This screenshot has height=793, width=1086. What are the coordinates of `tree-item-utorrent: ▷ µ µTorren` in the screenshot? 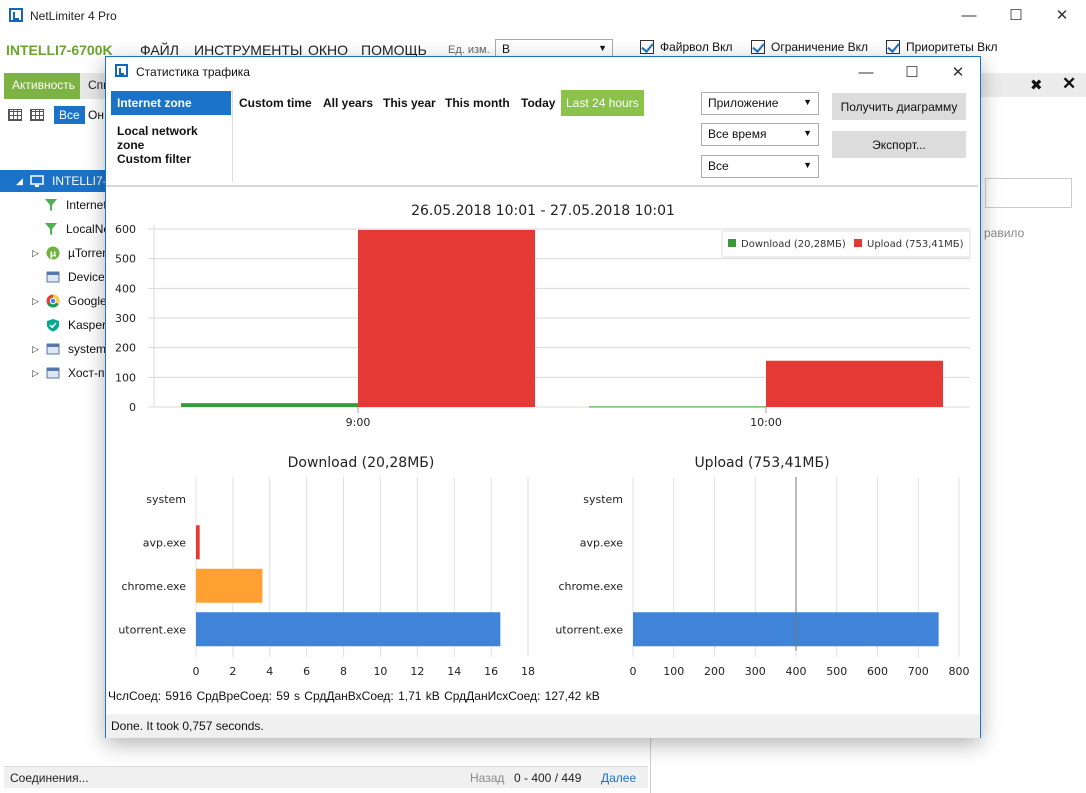 It's located at (53, 253).